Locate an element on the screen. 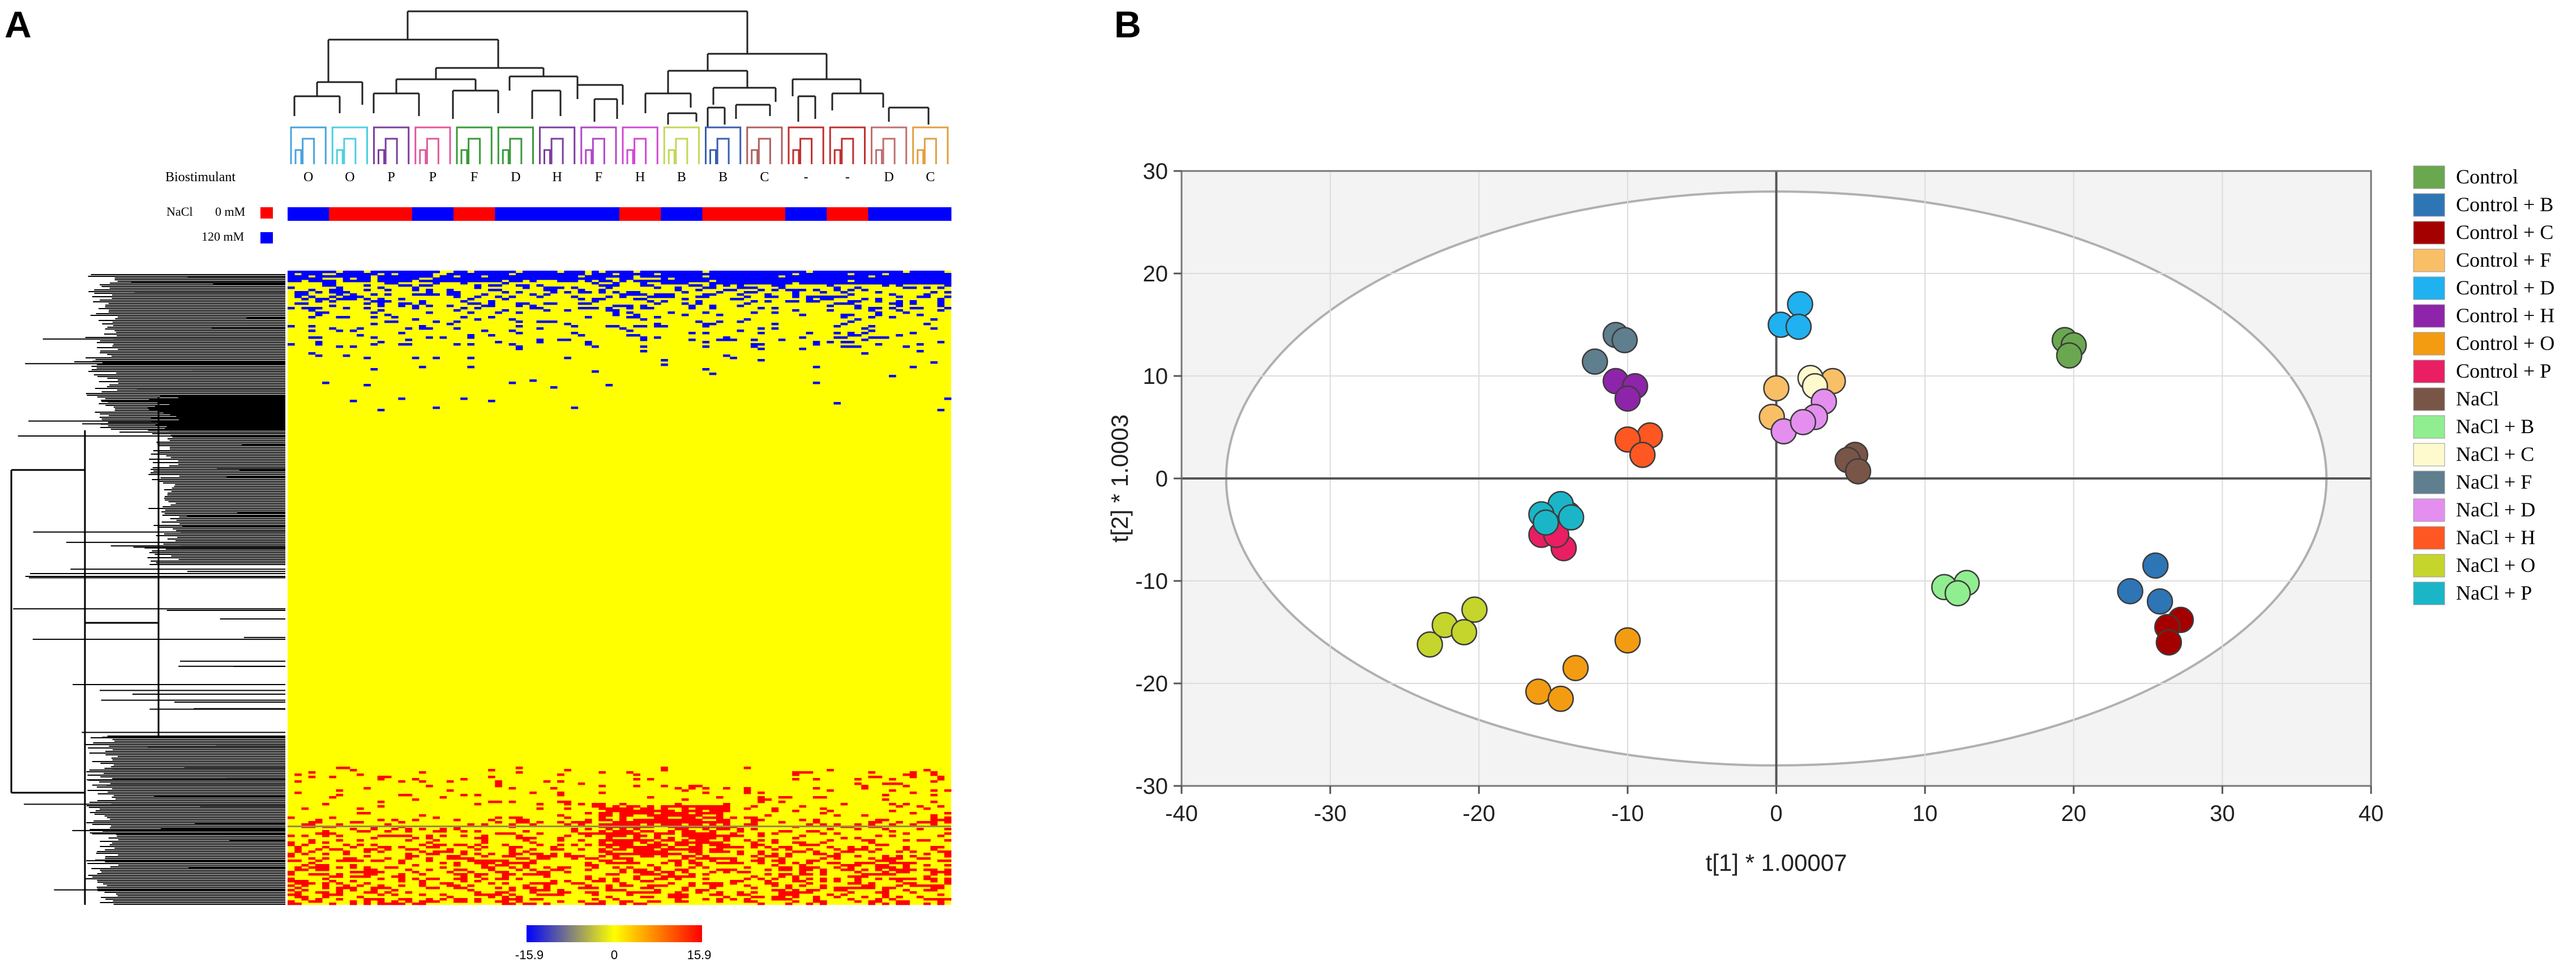 Image resolution: width=2576 pixels, height=962 pixels. nacl-bar-segment is located at coordinates (930, 214).